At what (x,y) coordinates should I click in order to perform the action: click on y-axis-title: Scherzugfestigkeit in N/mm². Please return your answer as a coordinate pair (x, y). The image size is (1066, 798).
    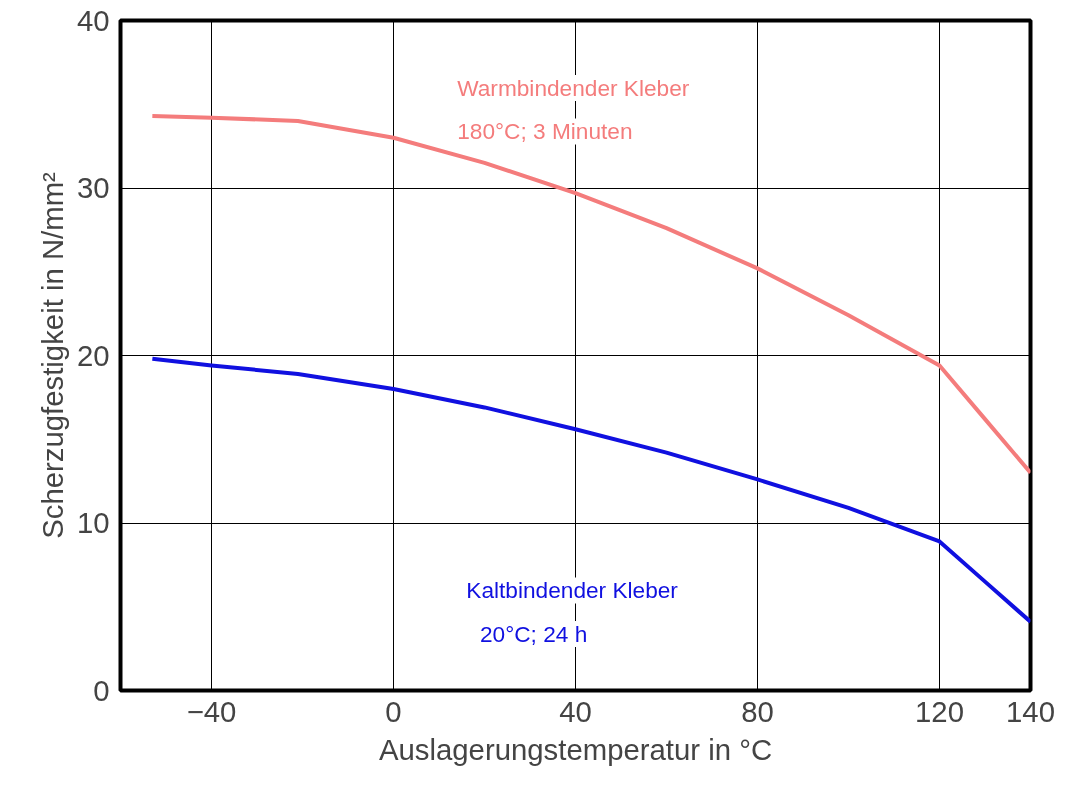
    Looking at the image, I should click on (52, 355).